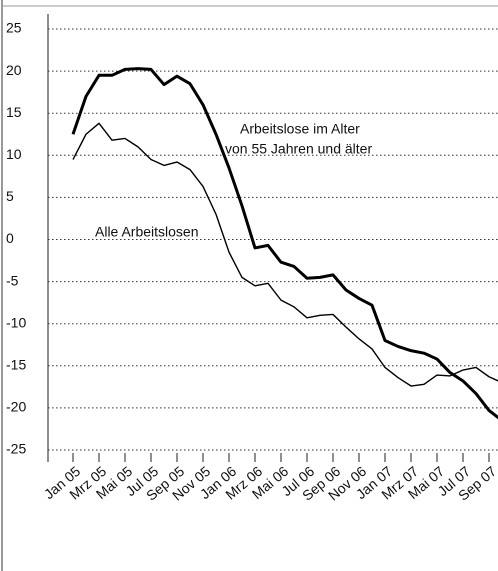 This screenshot has width=498, height=571. I want to click on y-tick-label: 20, so click(14, 70).